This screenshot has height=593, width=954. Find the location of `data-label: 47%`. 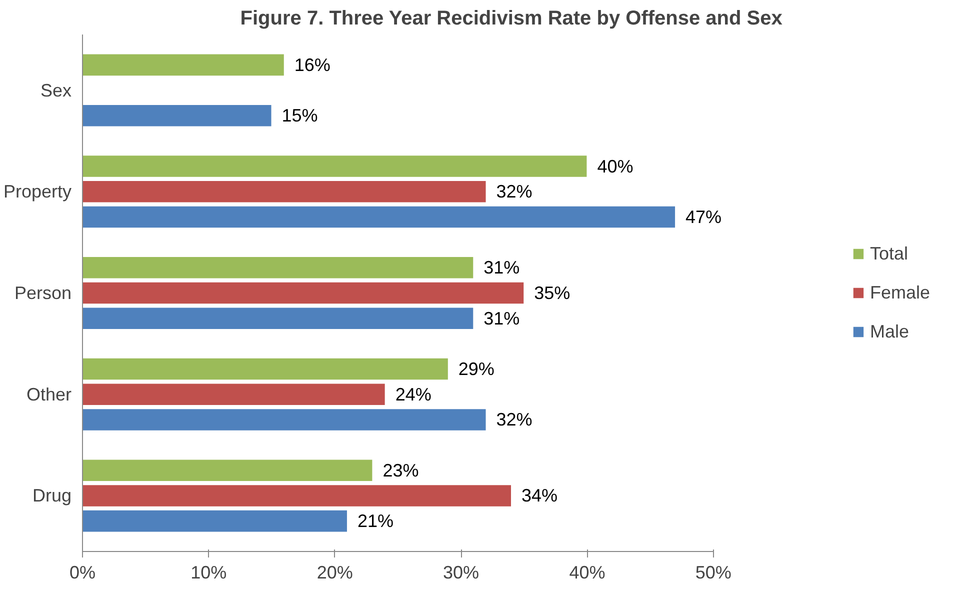

data-label: 47% is located at coordinates (704, 216).